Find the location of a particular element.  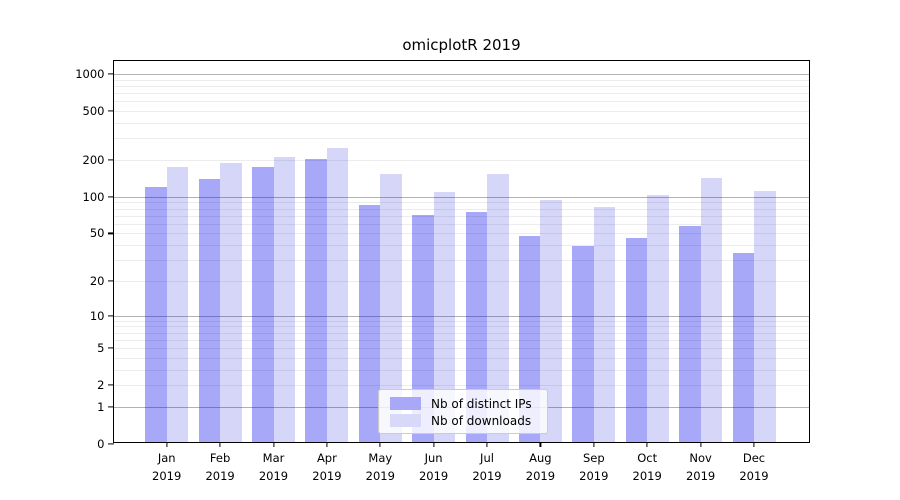

bar-distinct-ips-jan is located at coordinates (156, 314).